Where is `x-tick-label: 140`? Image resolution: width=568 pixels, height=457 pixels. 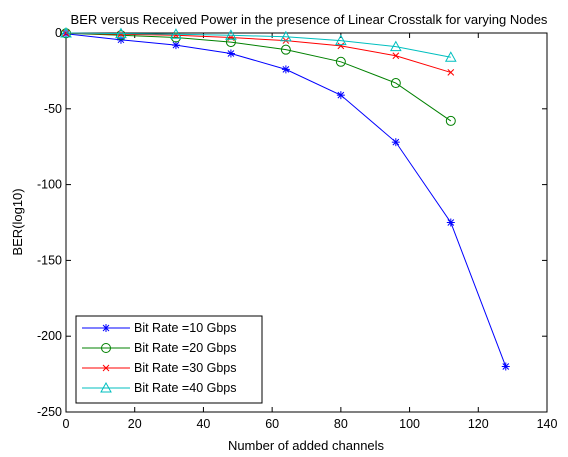
x-tick-label: 140 is located at coordinates (547, 424).